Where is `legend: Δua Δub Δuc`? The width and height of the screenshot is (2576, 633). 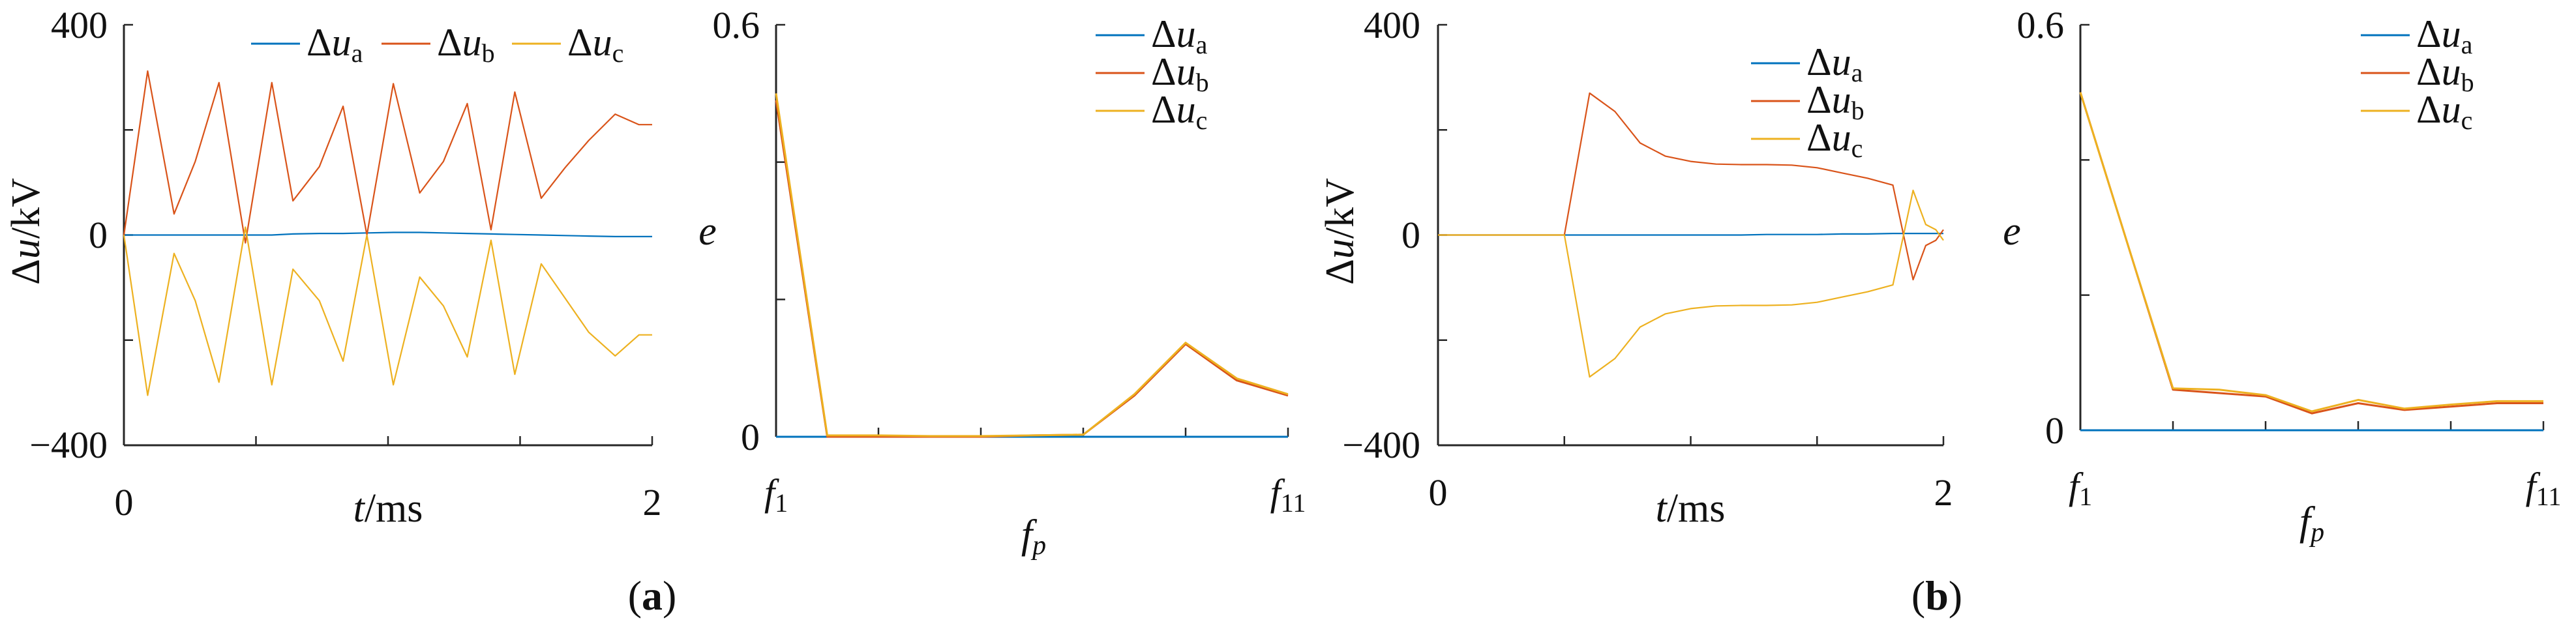 legend: Δua Δub Δuc is located at coordinates (437, 44).